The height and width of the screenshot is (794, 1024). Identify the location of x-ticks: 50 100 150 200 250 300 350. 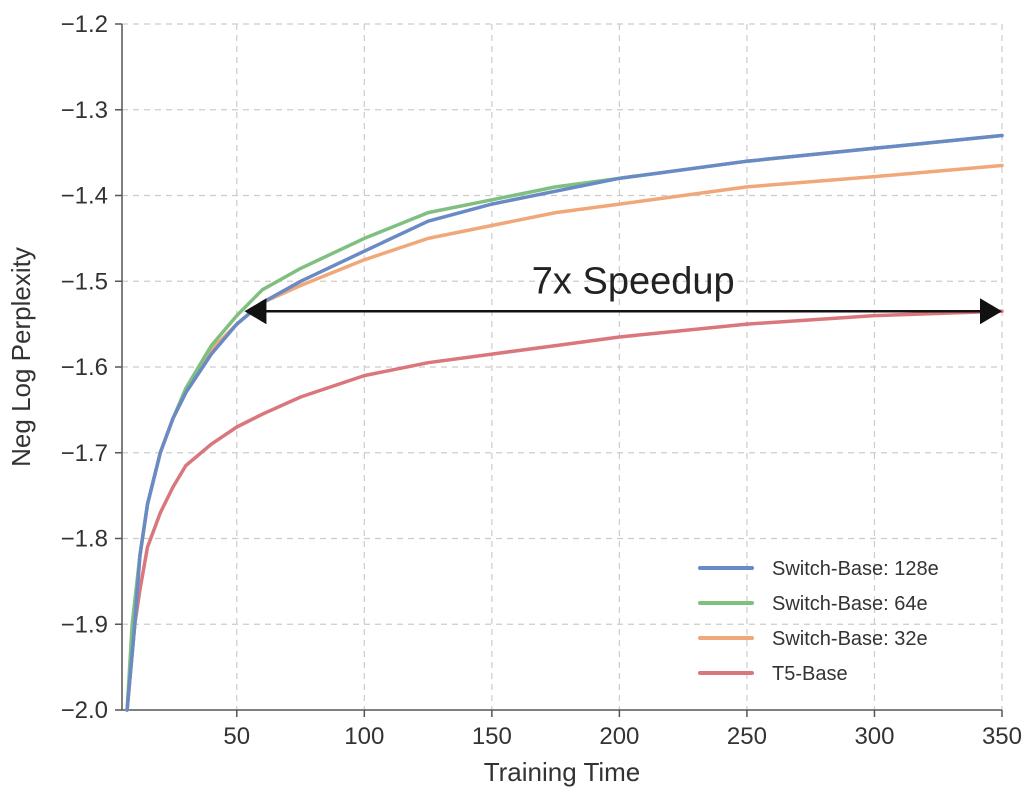
(622, 730).